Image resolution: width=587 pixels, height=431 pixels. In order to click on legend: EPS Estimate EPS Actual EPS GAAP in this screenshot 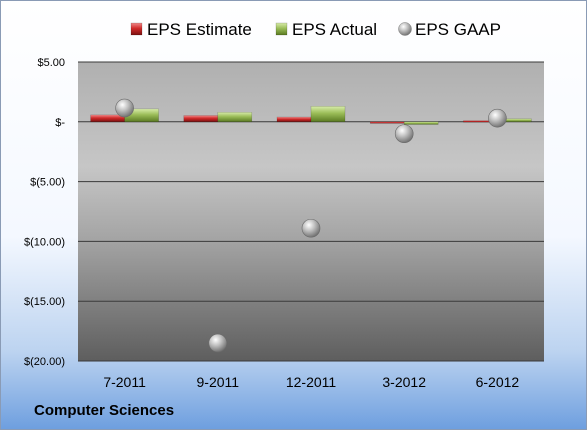, I will do `click(315, 29)`.